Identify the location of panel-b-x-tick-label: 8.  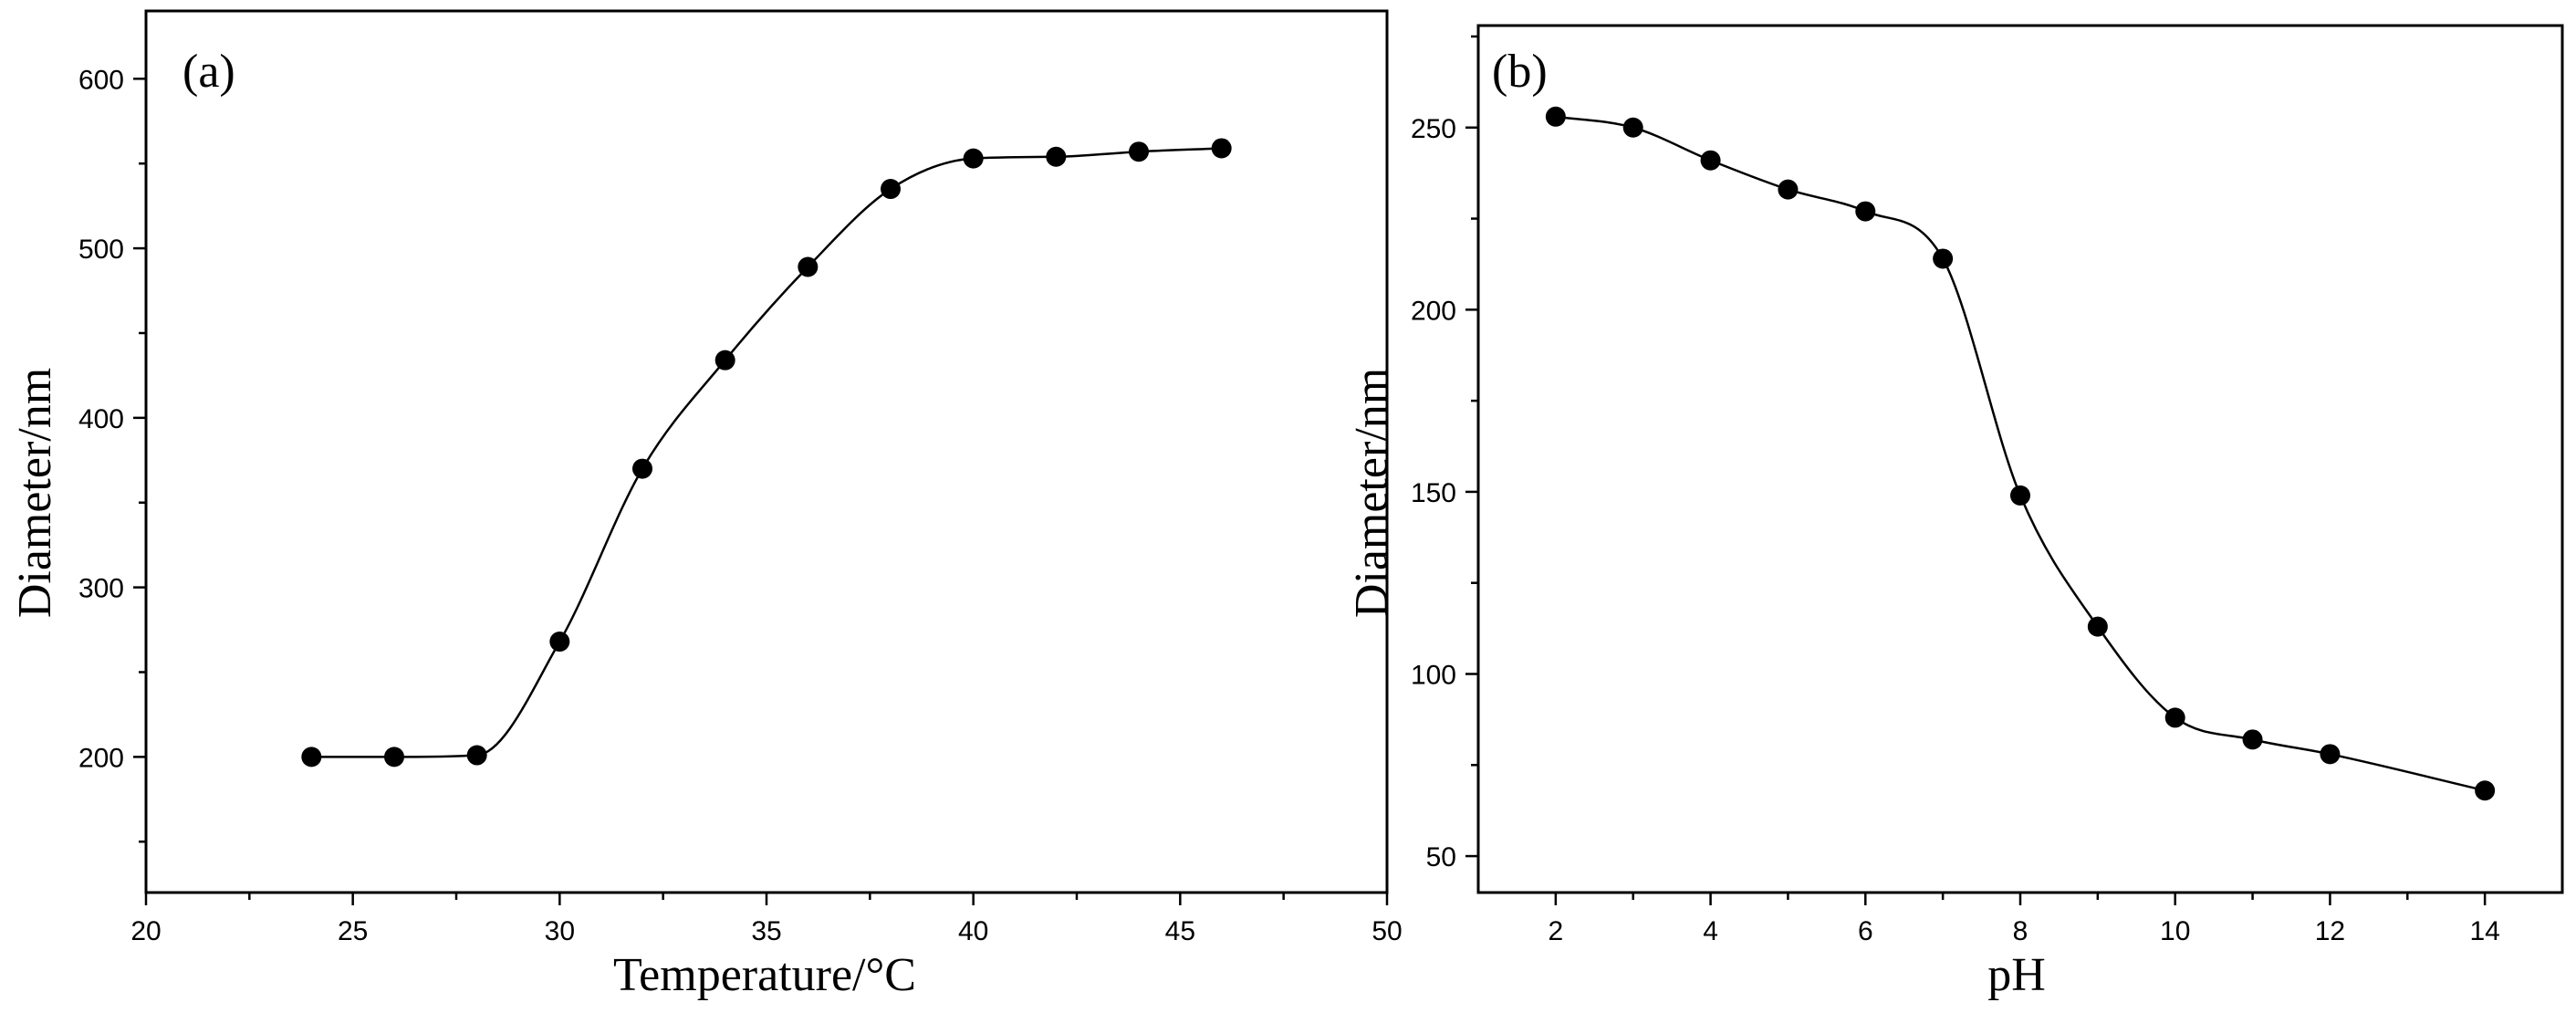
(2020, 931).